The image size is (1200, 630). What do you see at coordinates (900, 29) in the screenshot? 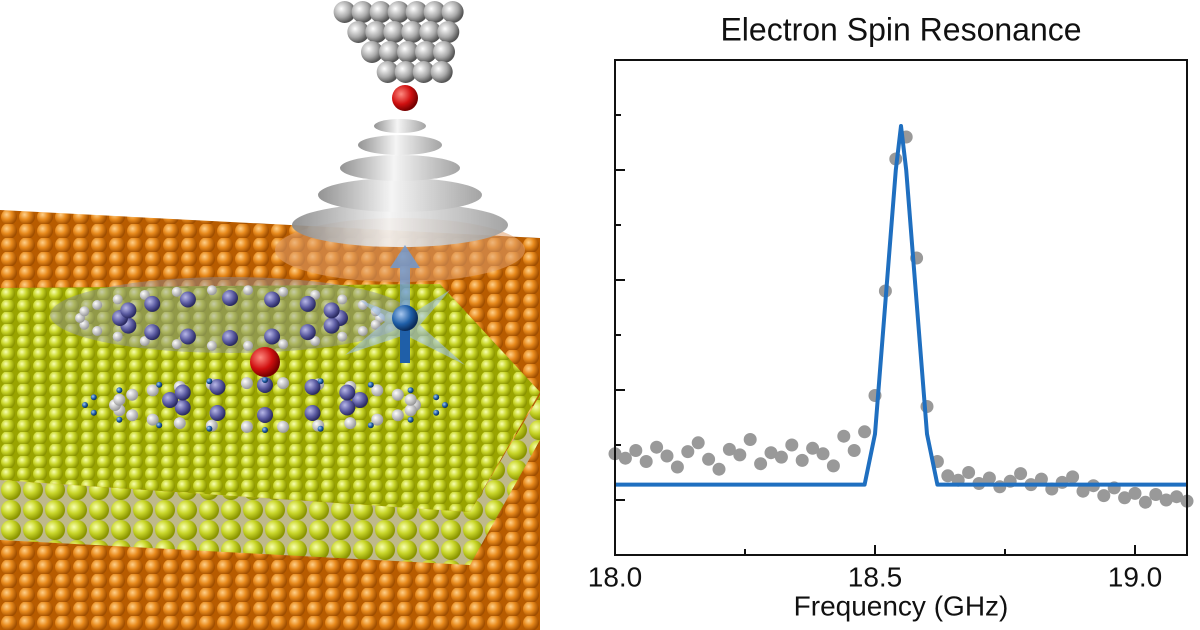
I see `chart-title: Electron Spin Resonance` at bounding box center [900, 29].